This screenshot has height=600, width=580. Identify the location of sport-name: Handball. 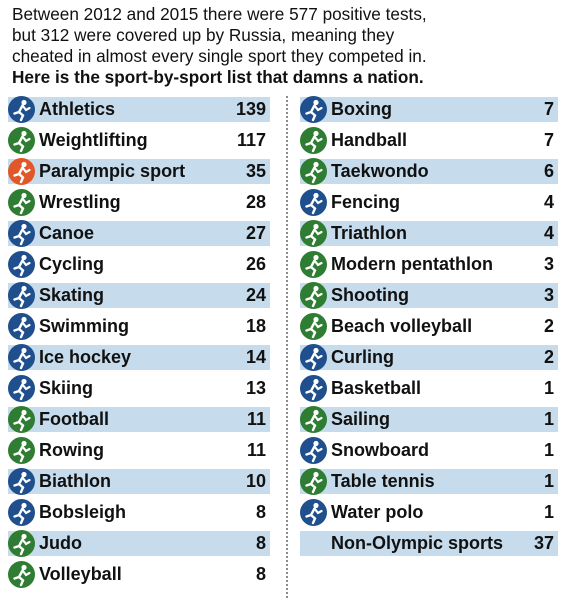
(369, 140).